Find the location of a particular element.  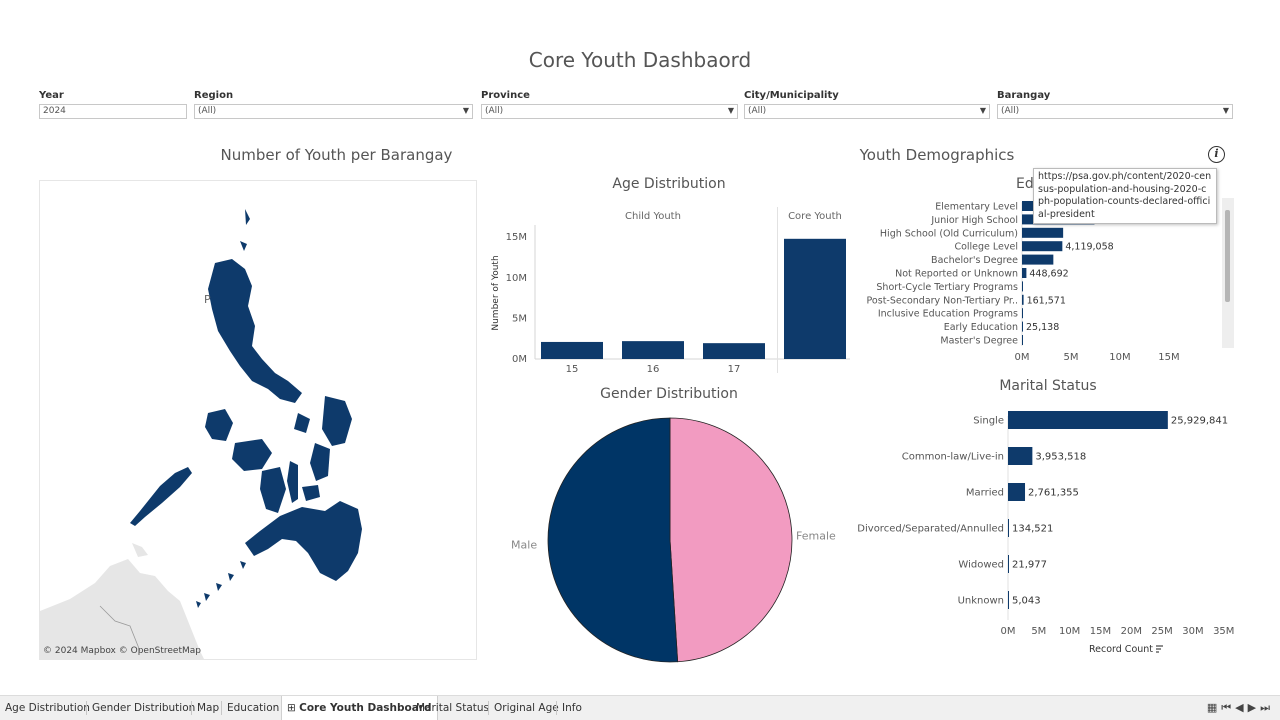

sheet-navigation: ▦⏮◀▶⏭ is located at coordinates (1240, 708).